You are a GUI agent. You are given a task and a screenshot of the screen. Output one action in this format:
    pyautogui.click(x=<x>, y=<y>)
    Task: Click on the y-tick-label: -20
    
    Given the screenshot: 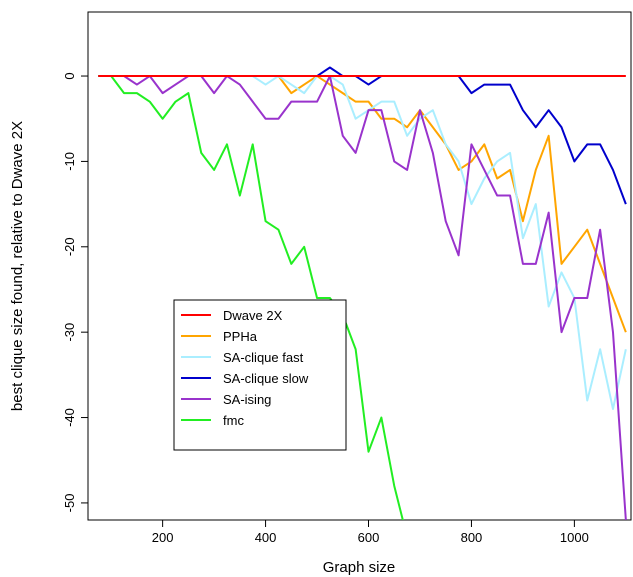 What is the action you would take?
    pyautogui.click(x=69, y=246)
    